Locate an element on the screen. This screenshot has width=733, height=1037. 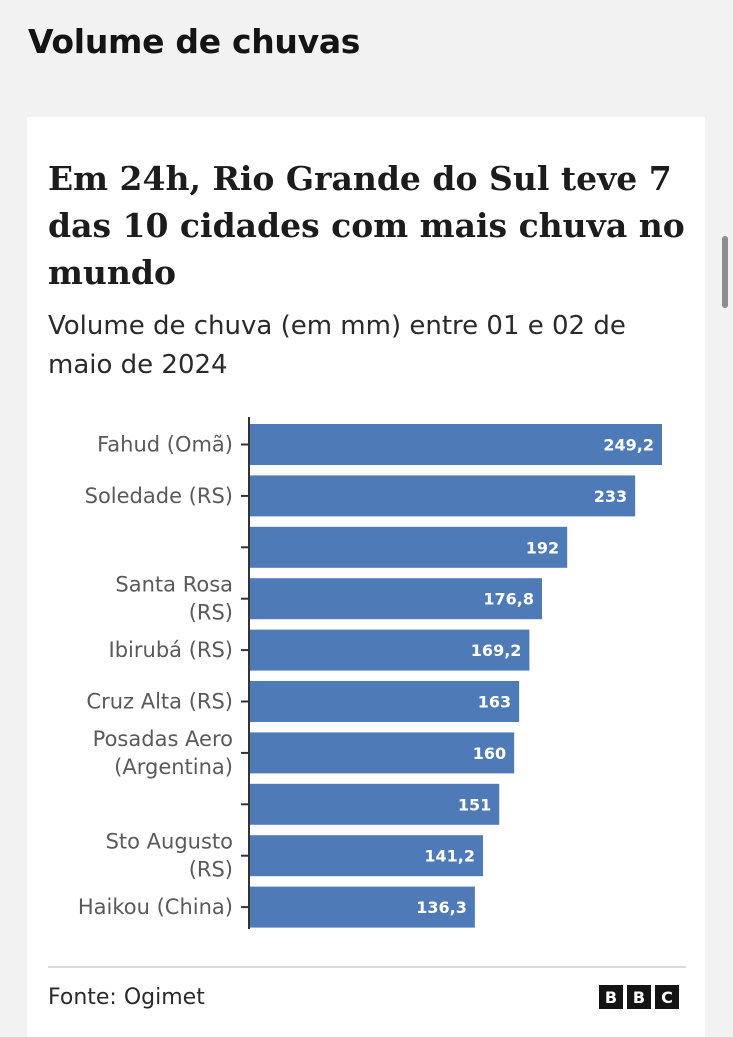
data-label: 151 is located at coordinates (474, 804).